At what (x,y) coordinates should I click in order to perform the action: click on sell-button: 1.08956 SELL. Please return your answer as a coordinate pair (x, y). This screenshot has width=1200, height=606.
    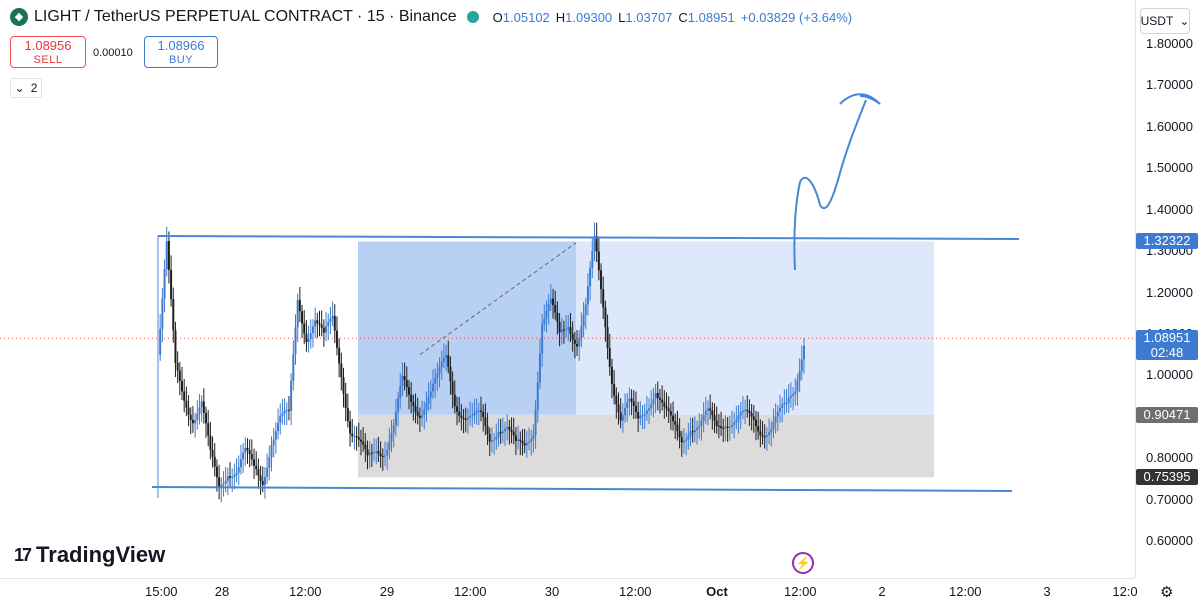
    Looking at the image, I should click on (48, 52).